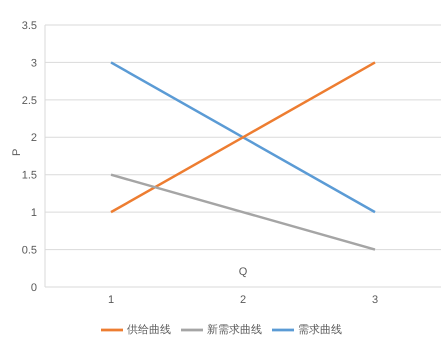  I want to click on legend-label: 供给曲线, so click(149, 330).